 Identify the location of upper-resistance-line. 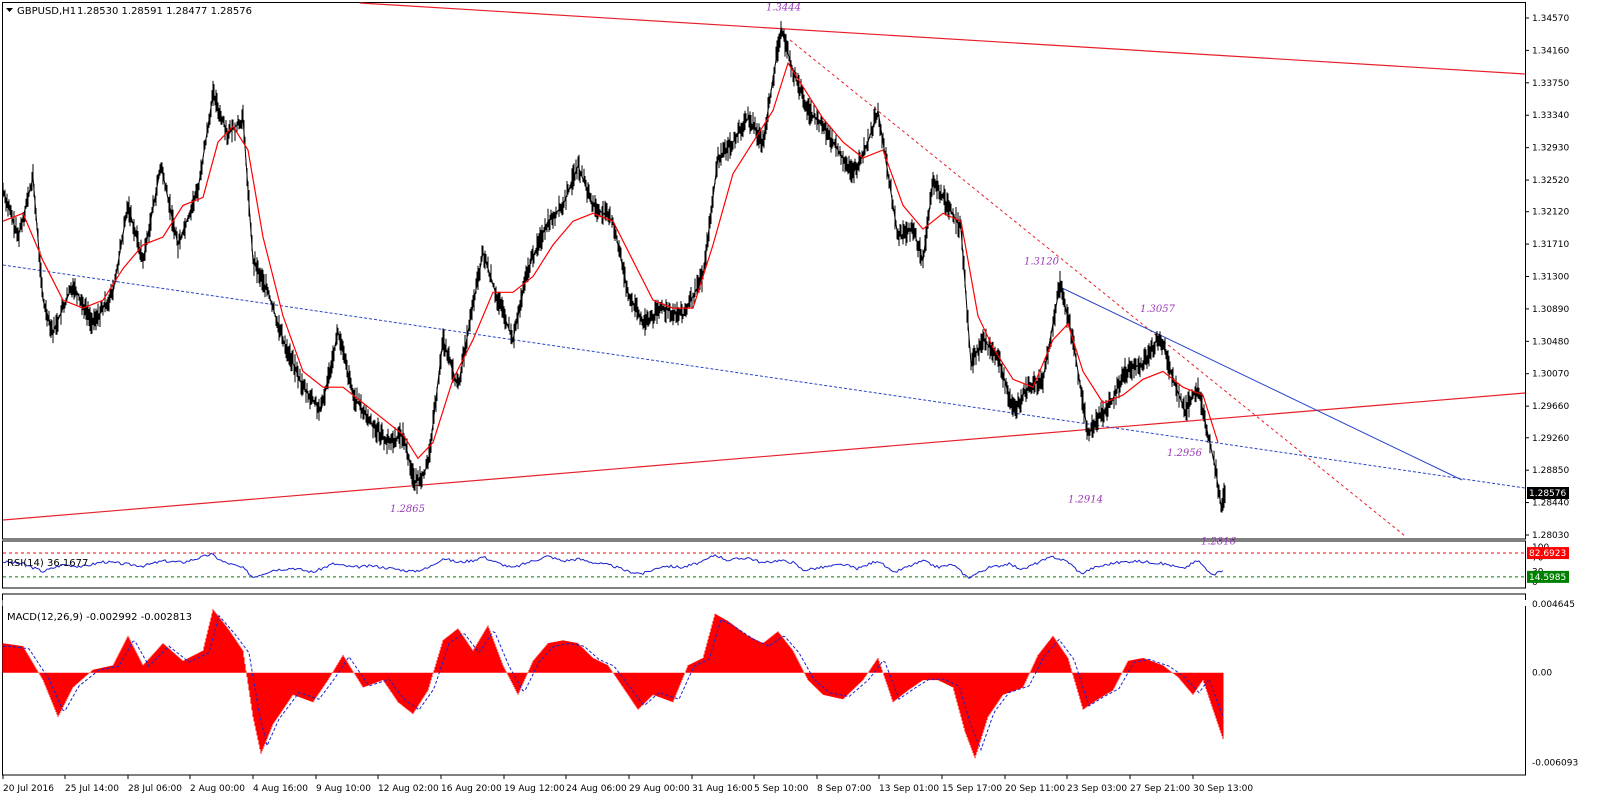
(942, 38).